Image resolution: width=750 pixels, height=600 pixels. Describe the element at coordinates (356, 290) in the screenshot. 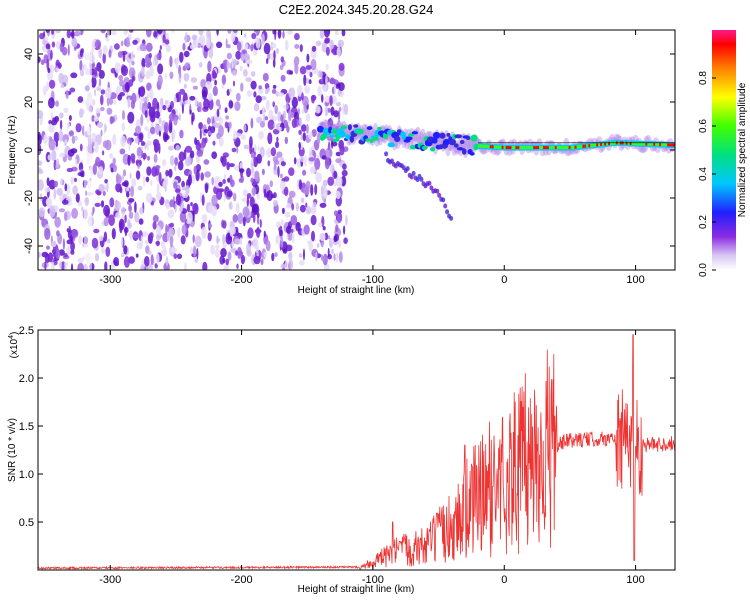

I see `spectrogram-xlabel: Height of straight line (km)` at that location.